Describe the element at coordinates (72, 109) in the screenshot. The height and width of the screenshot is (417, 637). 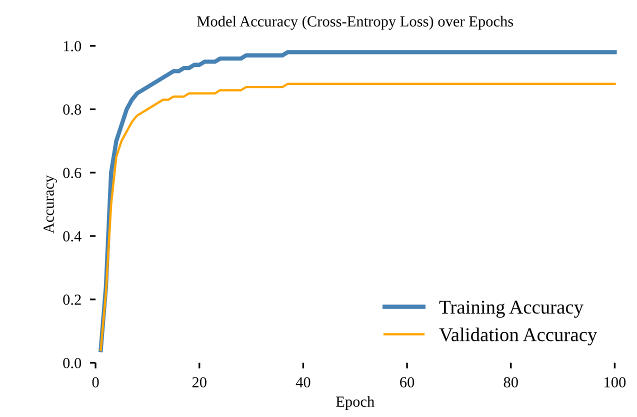
I see `y-tick-label: 0.8` at that location.